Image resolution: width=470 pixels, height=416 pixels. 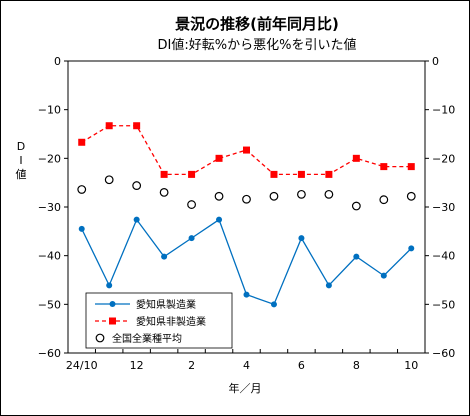 What do you see at coordinates (443, 158) in the screenshot?
I see `y-tick-label-right: −20` at bounding box center [443, 158].